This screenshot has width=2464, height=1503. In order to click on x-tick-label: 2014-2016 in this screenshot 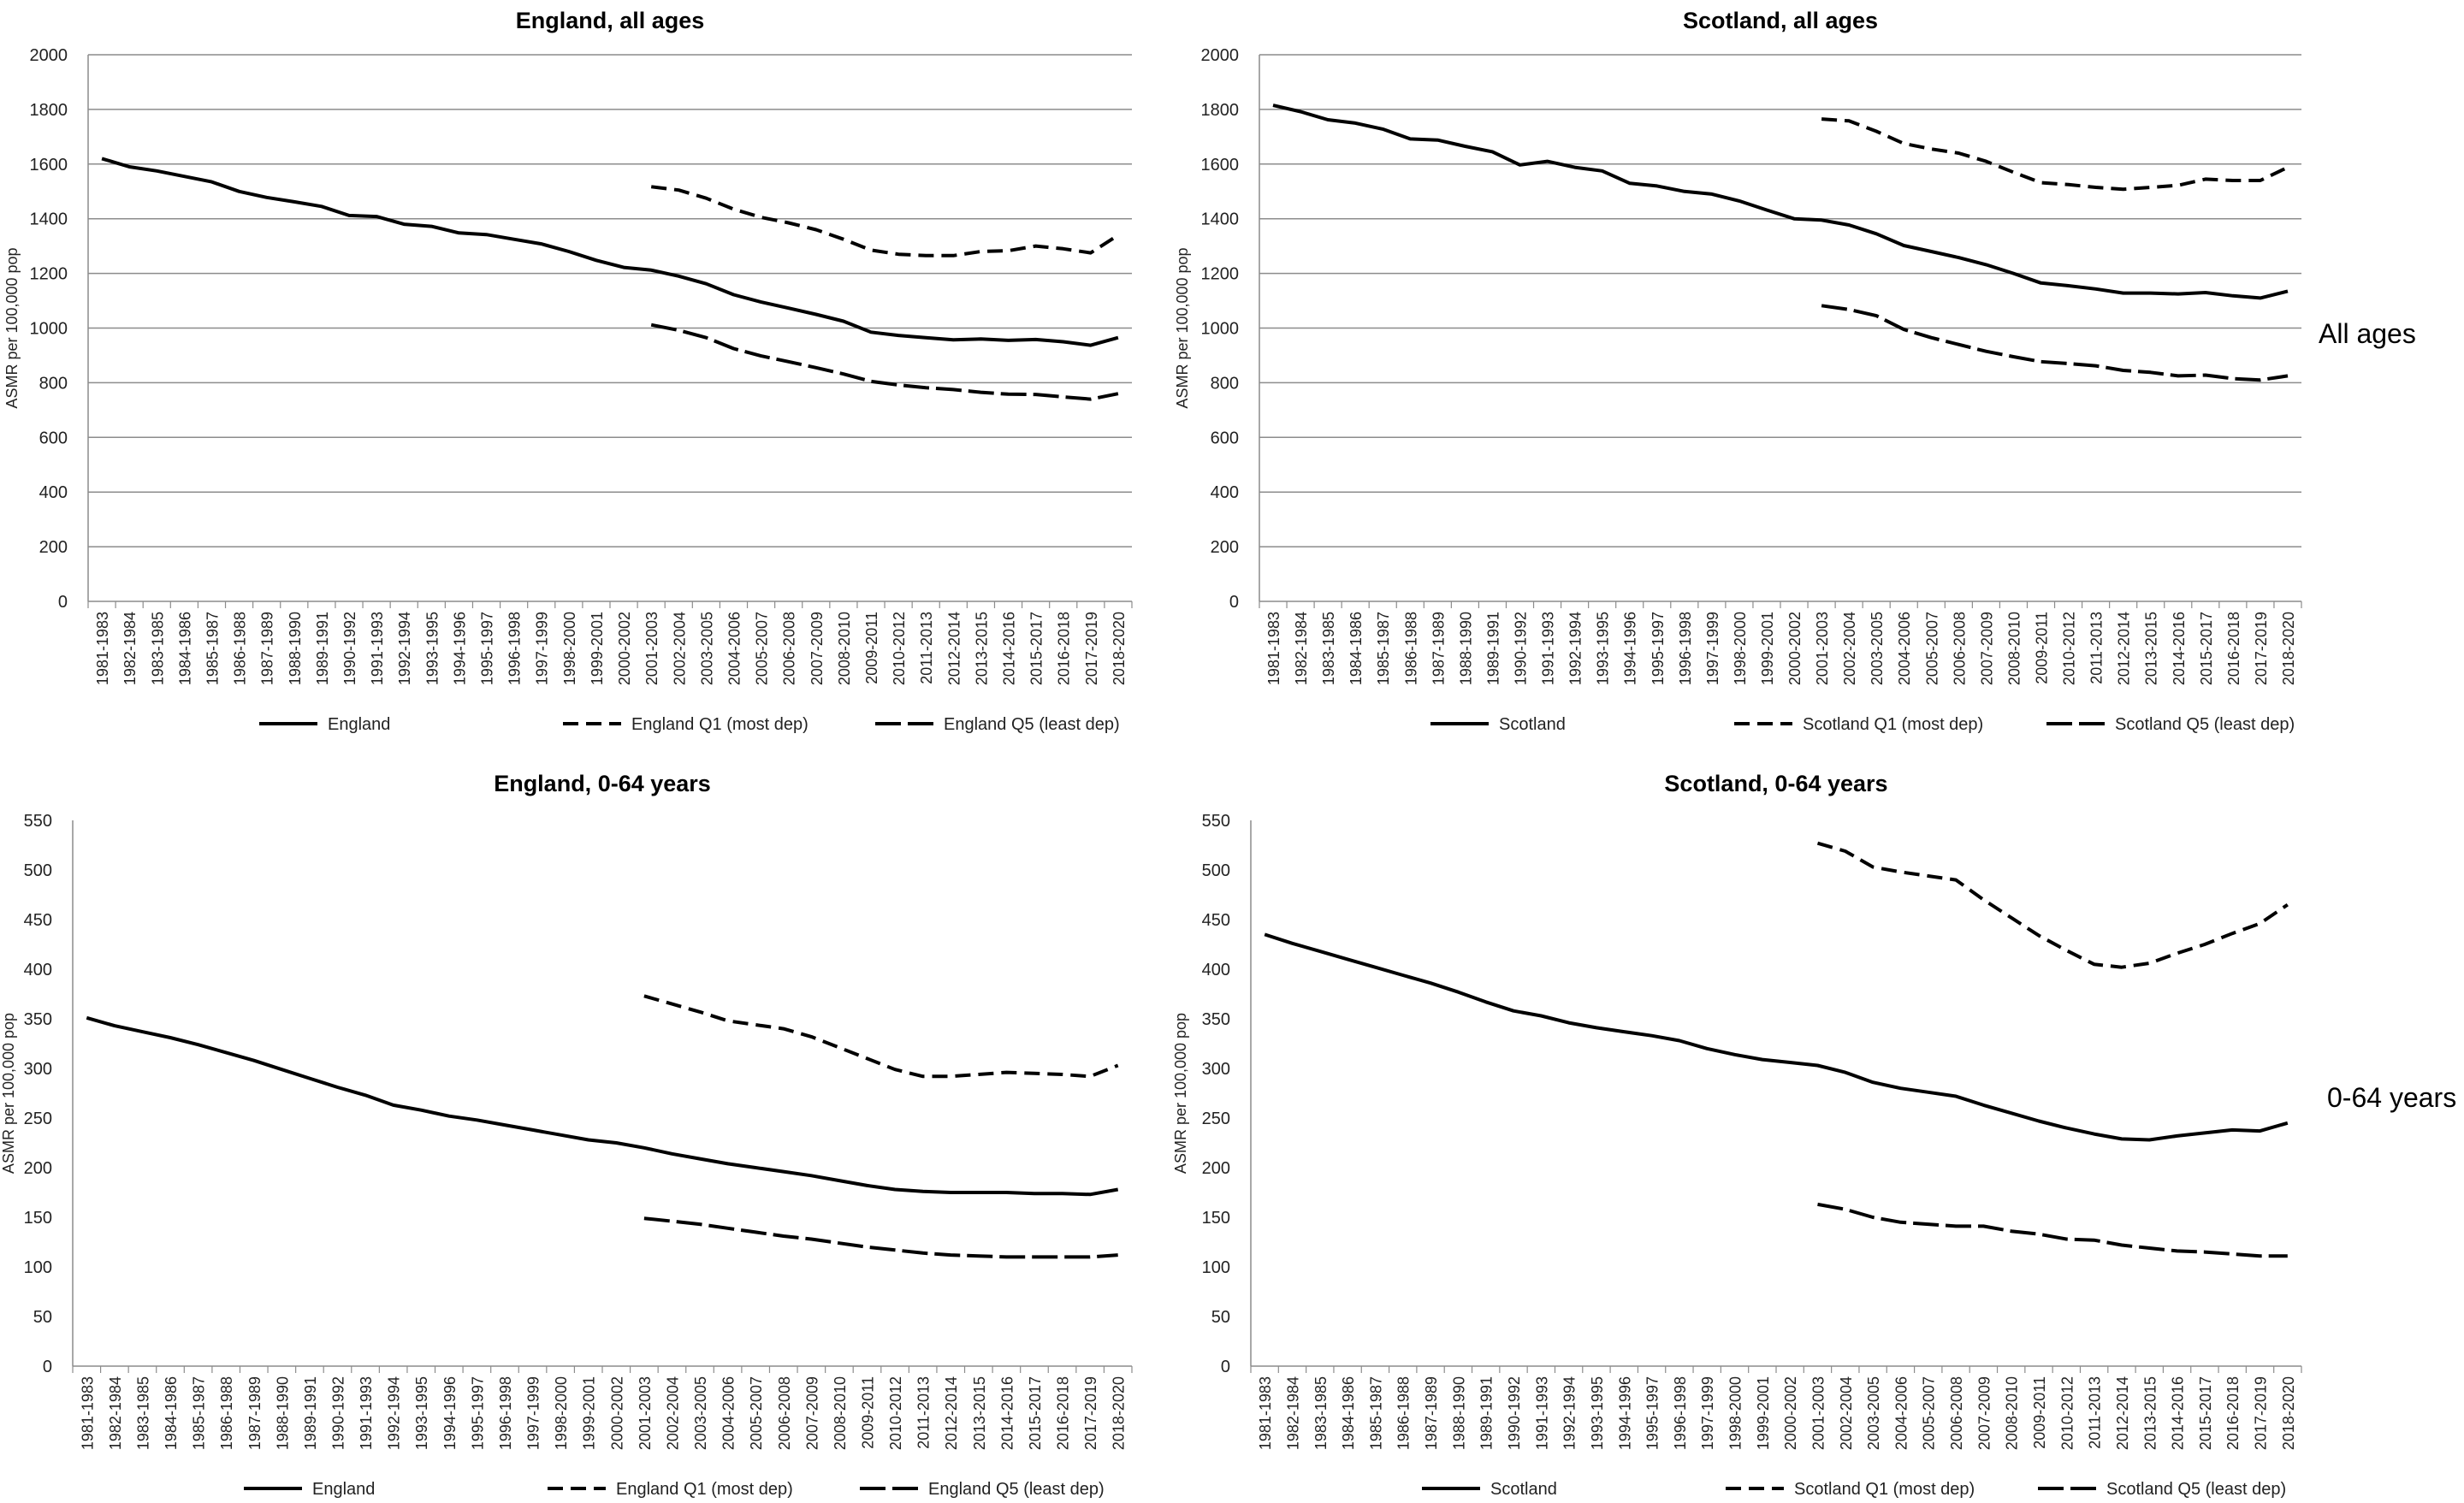, I will do `click(2178, 1413)`.